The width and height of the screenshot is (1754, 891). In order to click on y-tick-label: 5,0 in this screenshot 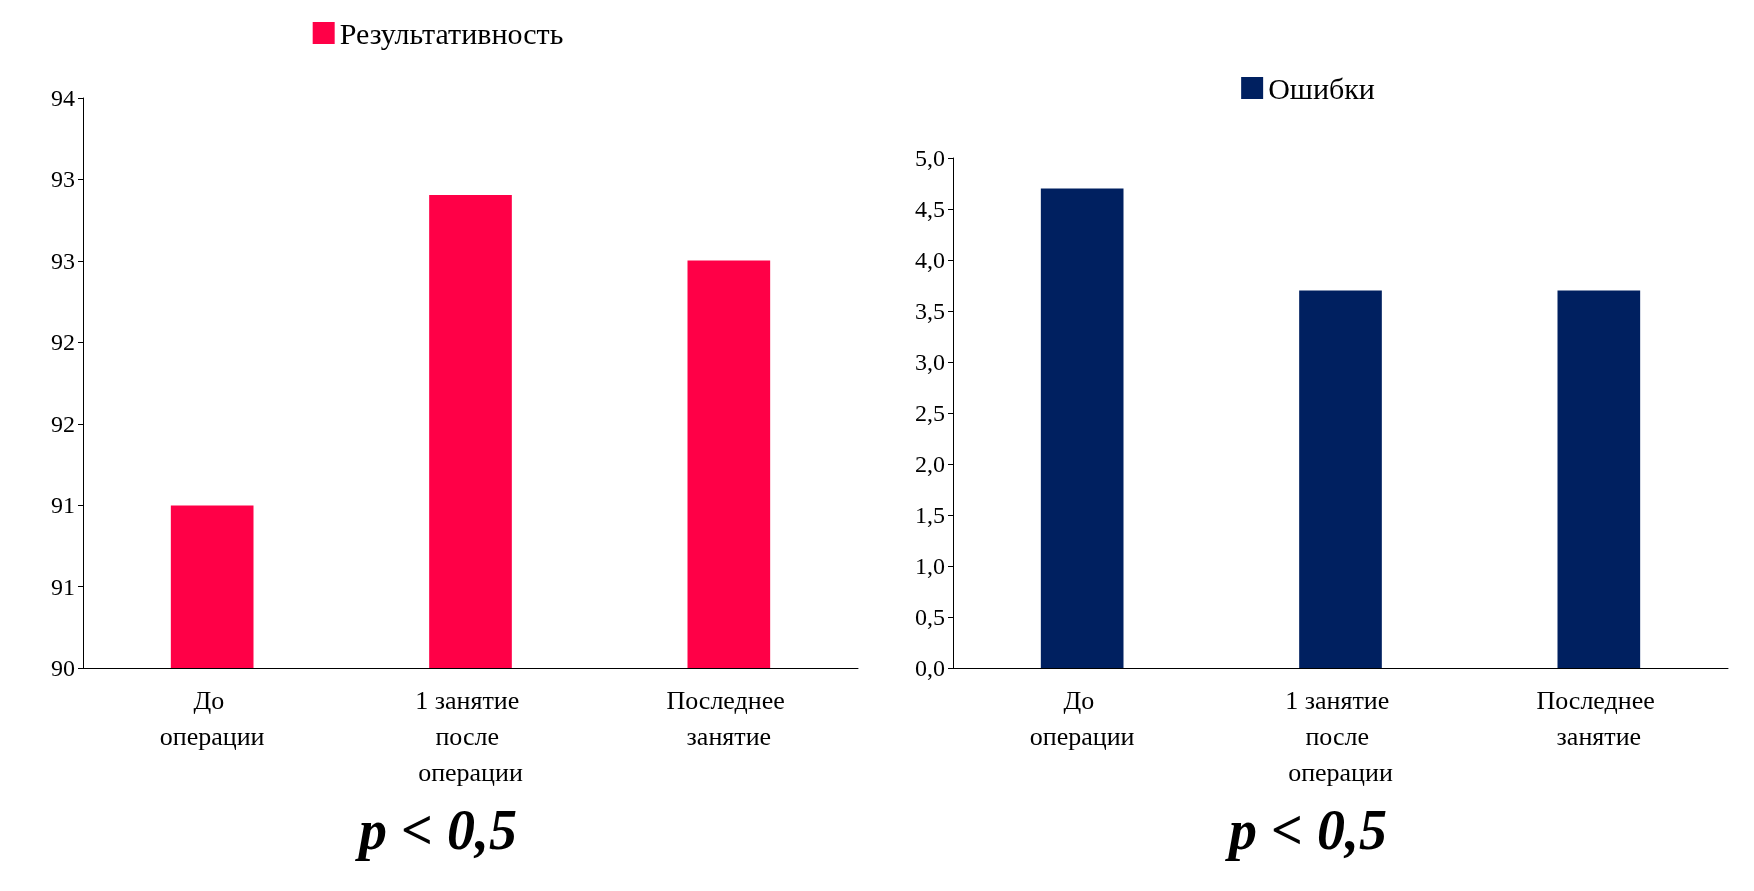, I will do `click(930, 158)`.